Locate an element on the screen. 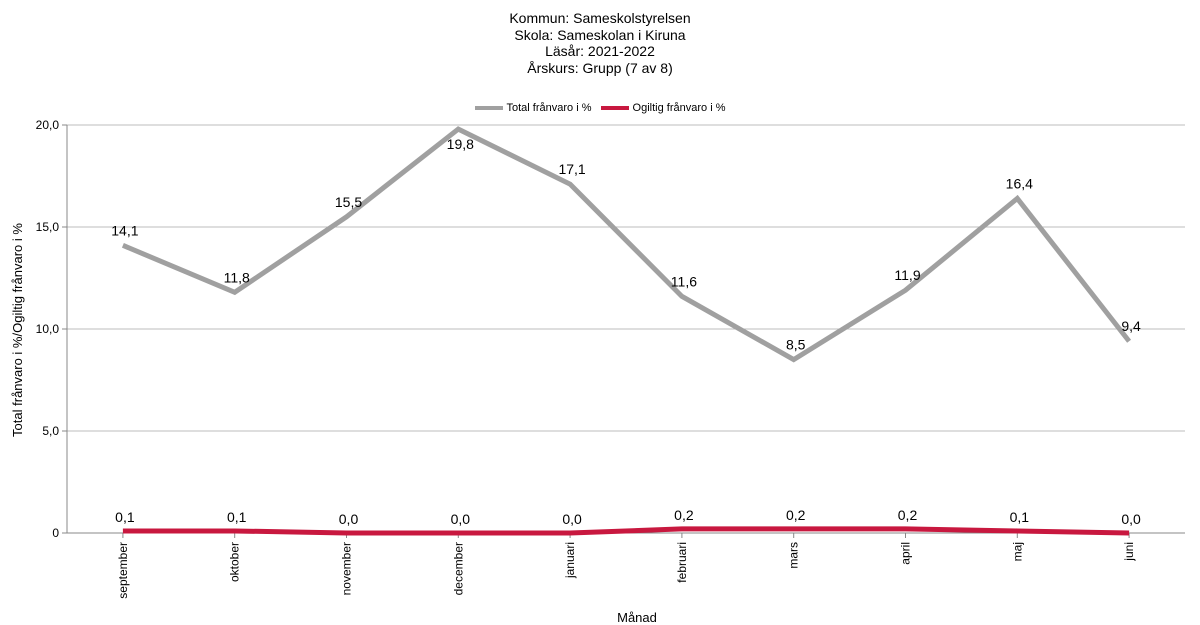  x-tick-label: september is located at coordinates (123, 570).